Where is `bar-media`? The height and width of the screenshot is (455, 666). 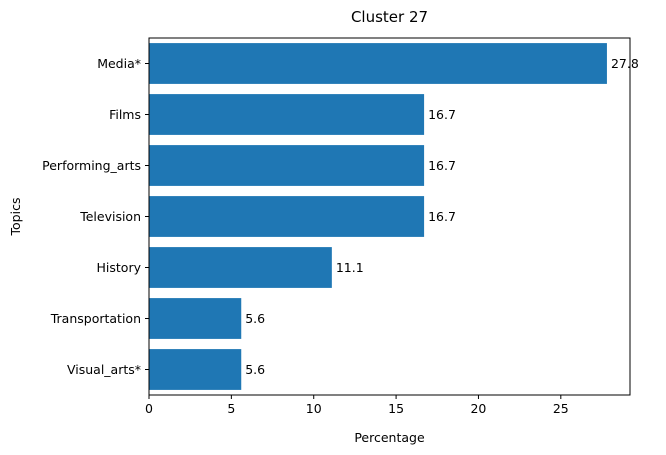 bar-media is located at coordinates (378, 63).